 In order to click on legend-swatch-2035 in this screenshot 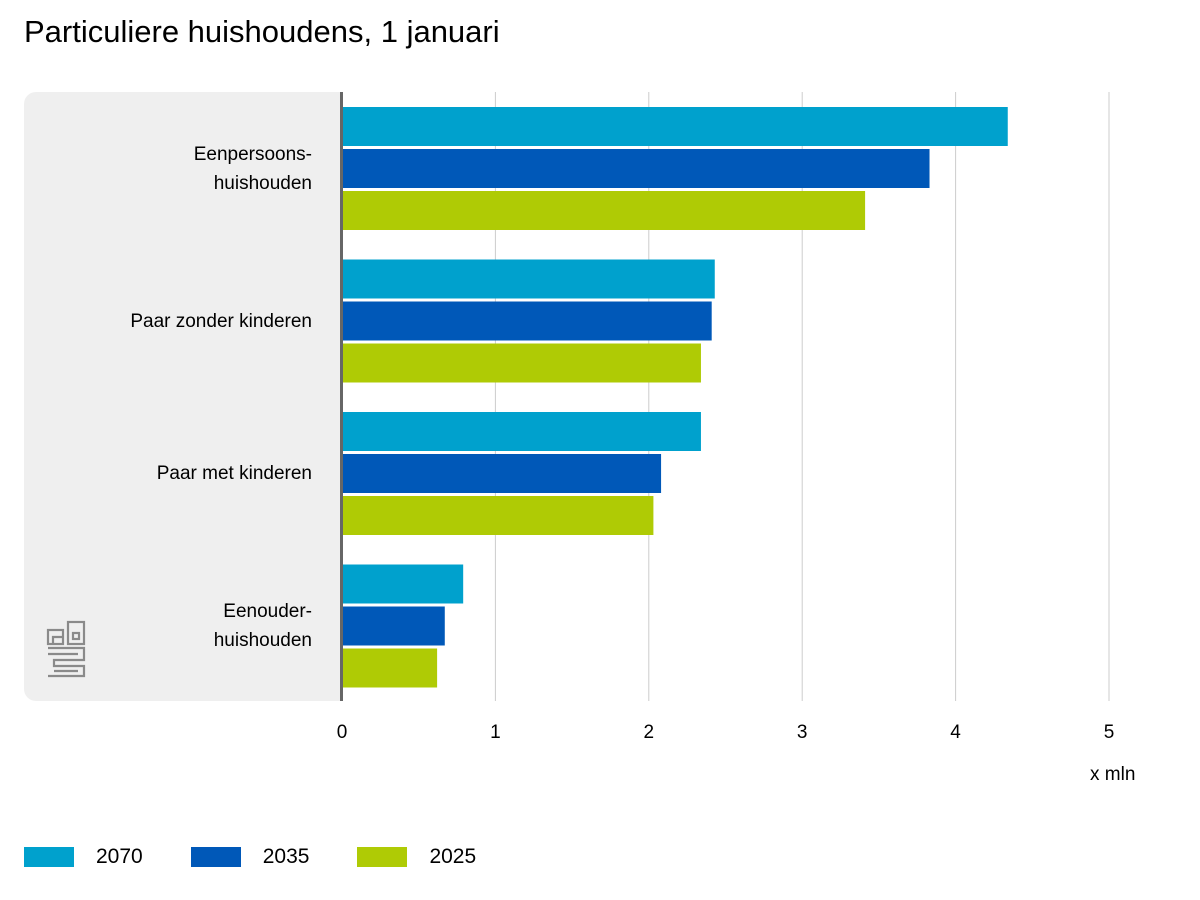, I will do `click(215, 857)`.